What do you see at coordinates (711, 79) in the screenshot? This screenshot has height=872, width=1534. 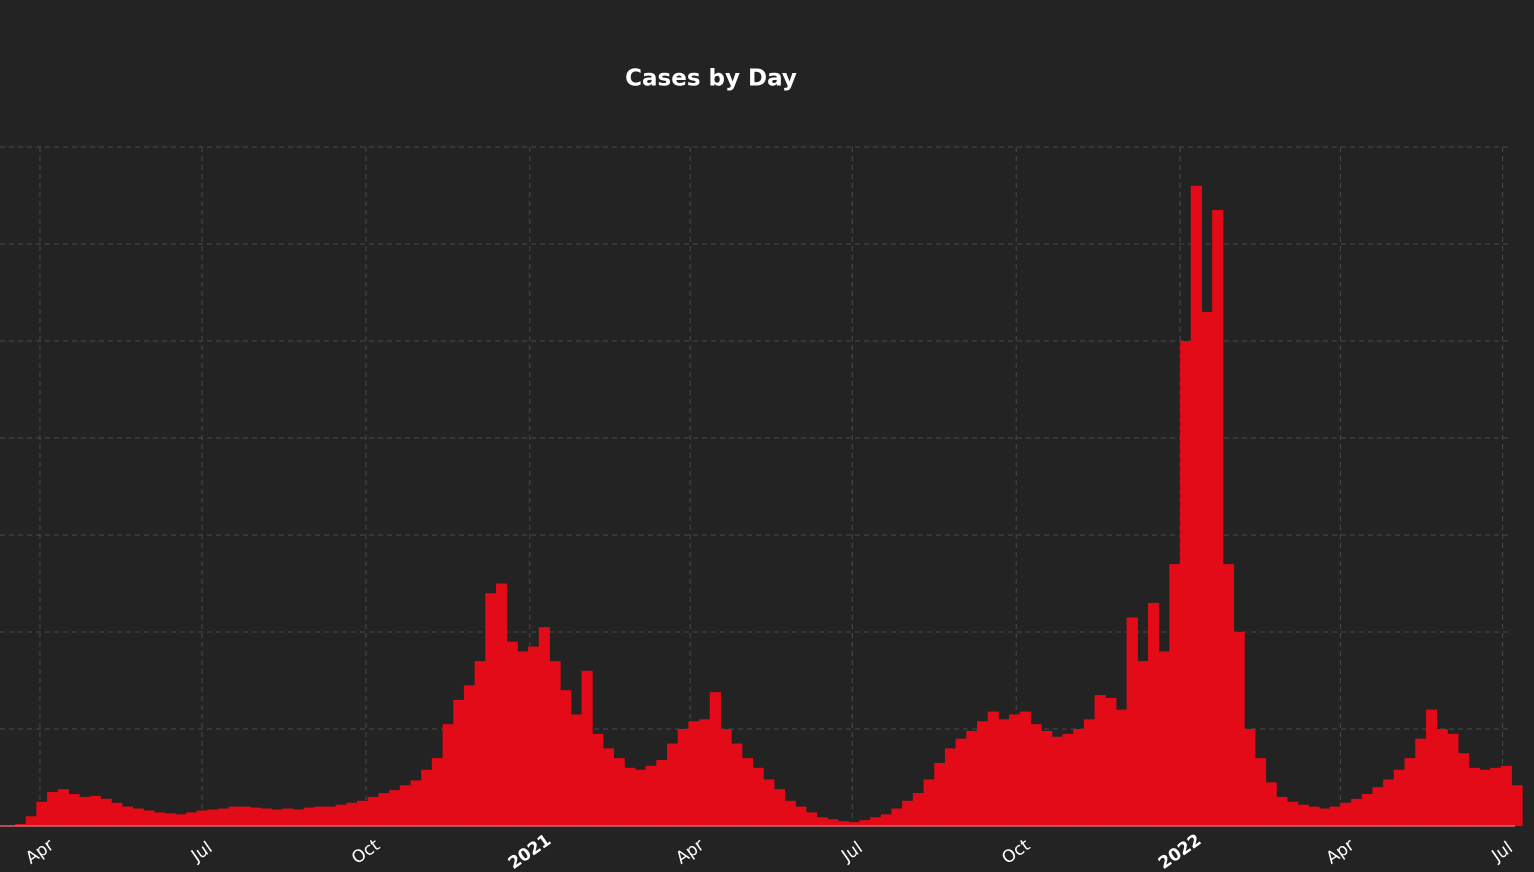 I see `chart-title: Cases by Day` at bounding box center [711, 79].